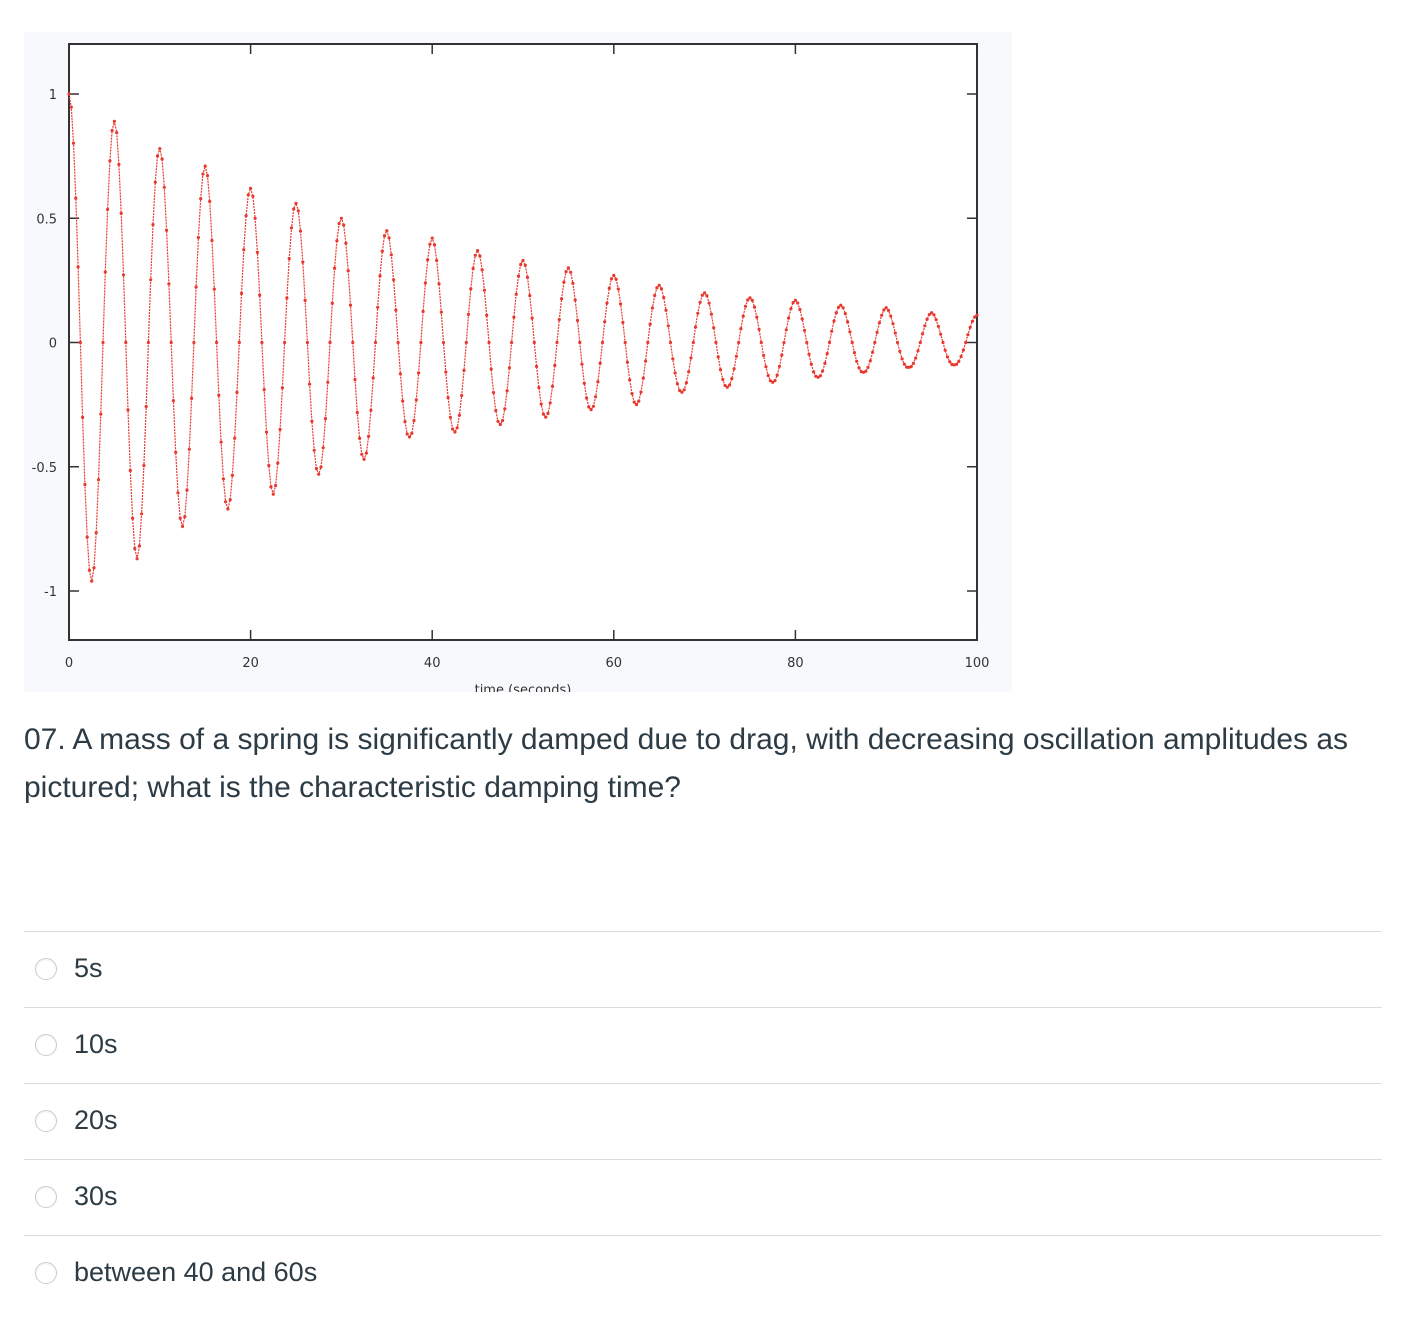  I want to click on answer-option: 20s, so click(703, 1121).